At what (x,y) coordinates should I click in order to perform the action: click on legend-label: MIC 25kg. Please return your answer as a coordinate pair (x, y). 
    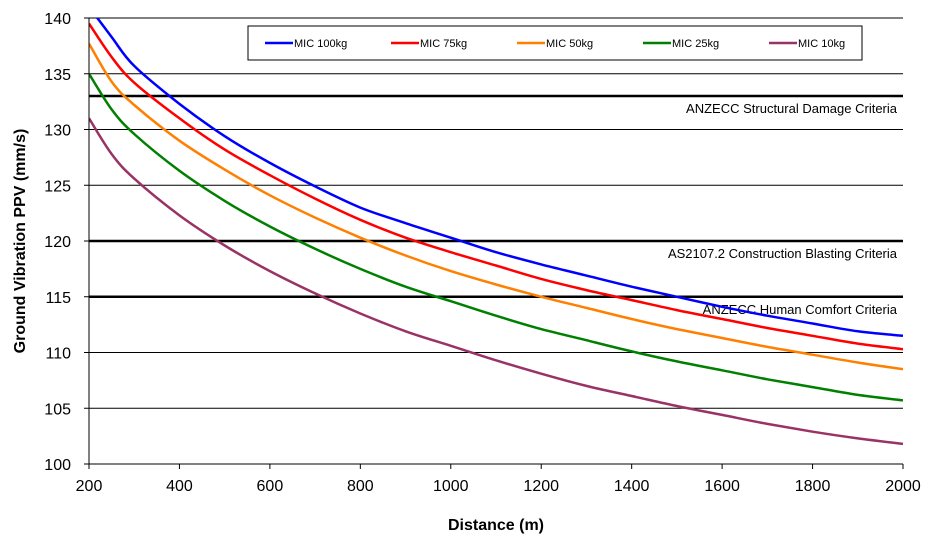
    Looking at the image, I should click on (695, 44).